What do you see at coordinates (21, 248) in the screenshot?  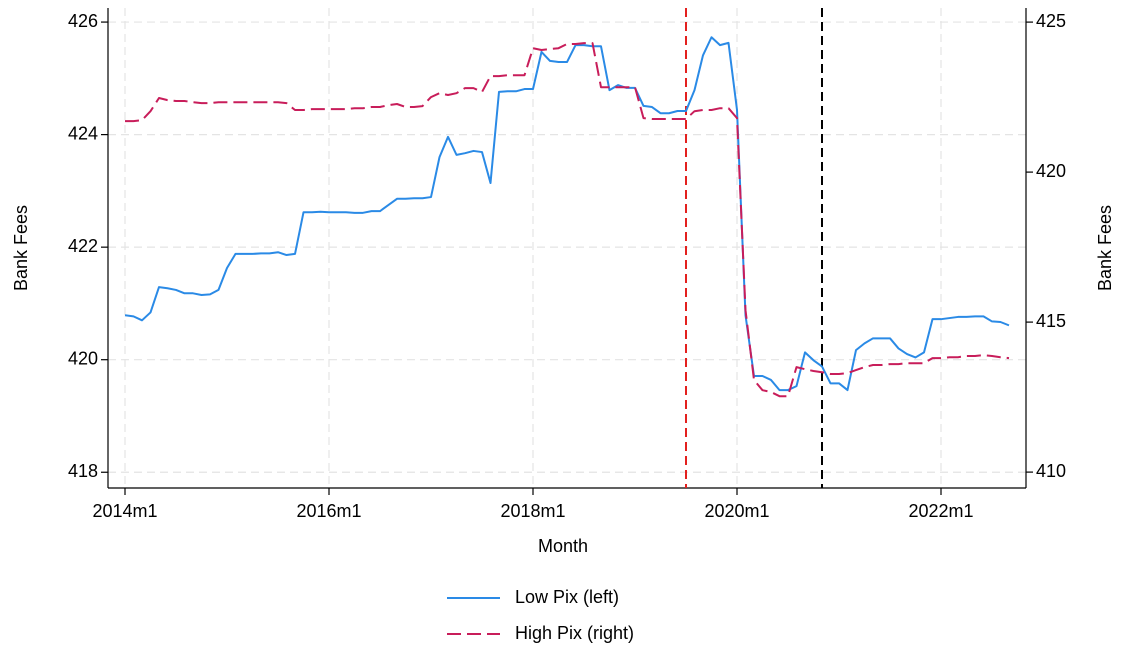 I see `y-axis-title: Bank Fees` at bounding box center [21, 248].